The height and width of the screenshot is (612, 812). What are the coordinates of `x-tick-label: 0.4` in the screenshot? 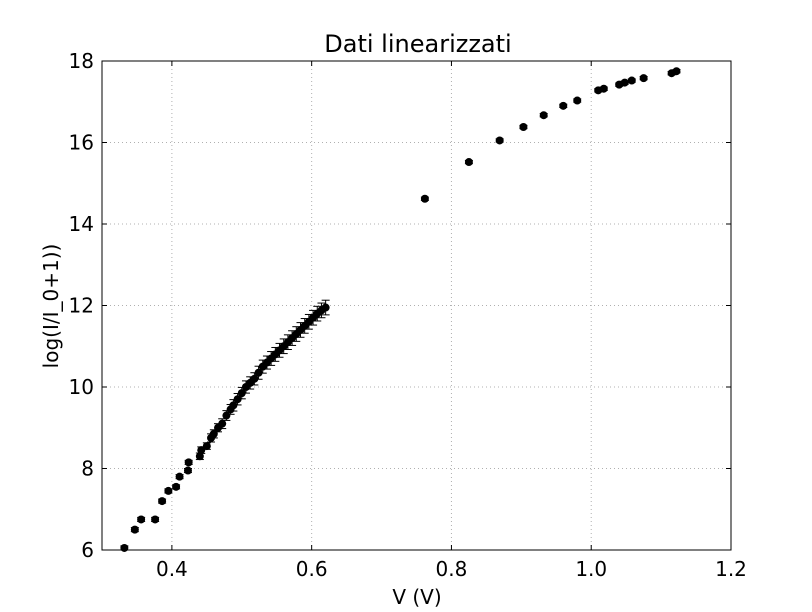 It's located at (172, 569).